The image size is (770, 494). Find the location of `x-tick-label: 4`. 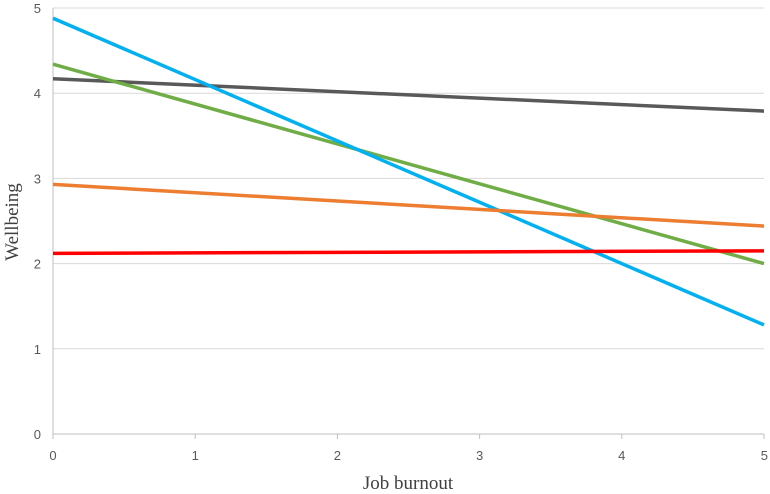

x-tick-label: 4 is located at coordinates (621, 455).